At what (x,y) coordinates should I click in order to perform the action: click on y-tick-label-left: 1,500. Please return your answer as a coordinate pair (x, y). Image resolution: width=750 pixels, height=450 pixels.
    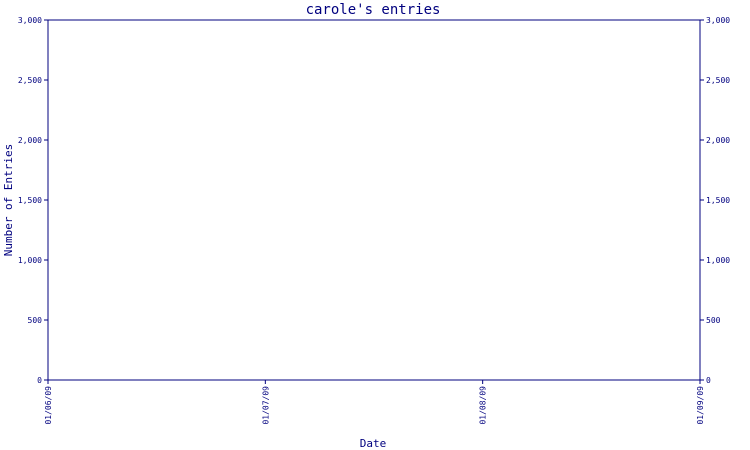
    Looking at the image, I should click on (30, 200).